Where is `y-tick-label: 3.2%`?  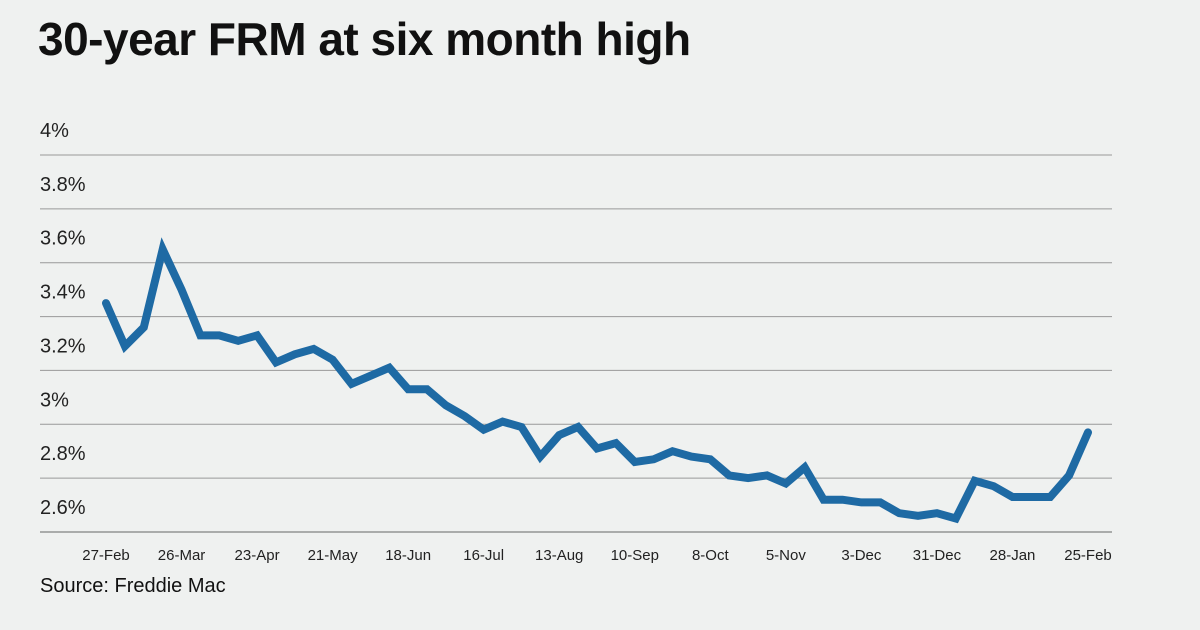 y-tick-label: 3.2% is located at coordinates (63, 346).